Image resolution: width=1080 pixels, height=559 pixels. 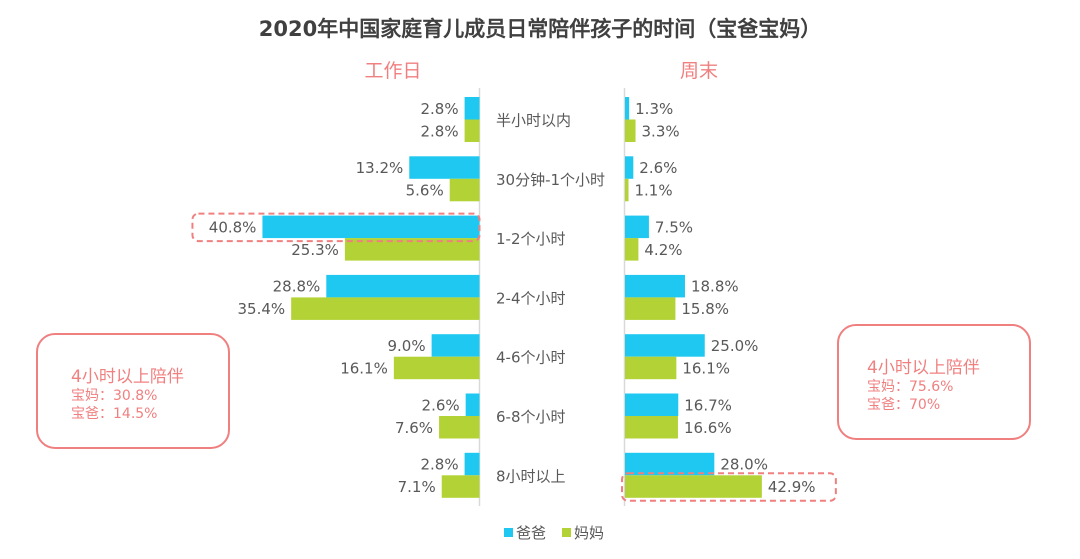 I want to click on data-label-weekend-dad: 7.5%, so click(x=674, y=227).